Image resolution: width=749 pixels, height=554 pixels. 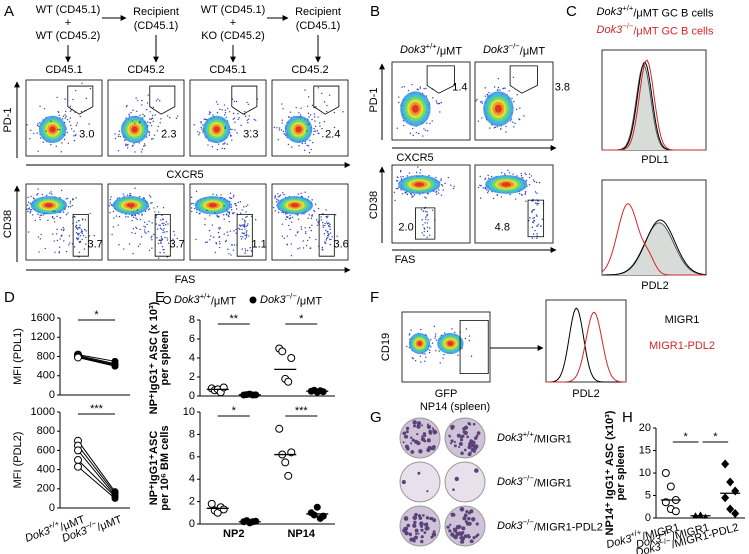 What do you see at coordinates (414, 158) in the screenshot?
I see `x-axis-label: CXCR5` at bounding box center [414, 158].